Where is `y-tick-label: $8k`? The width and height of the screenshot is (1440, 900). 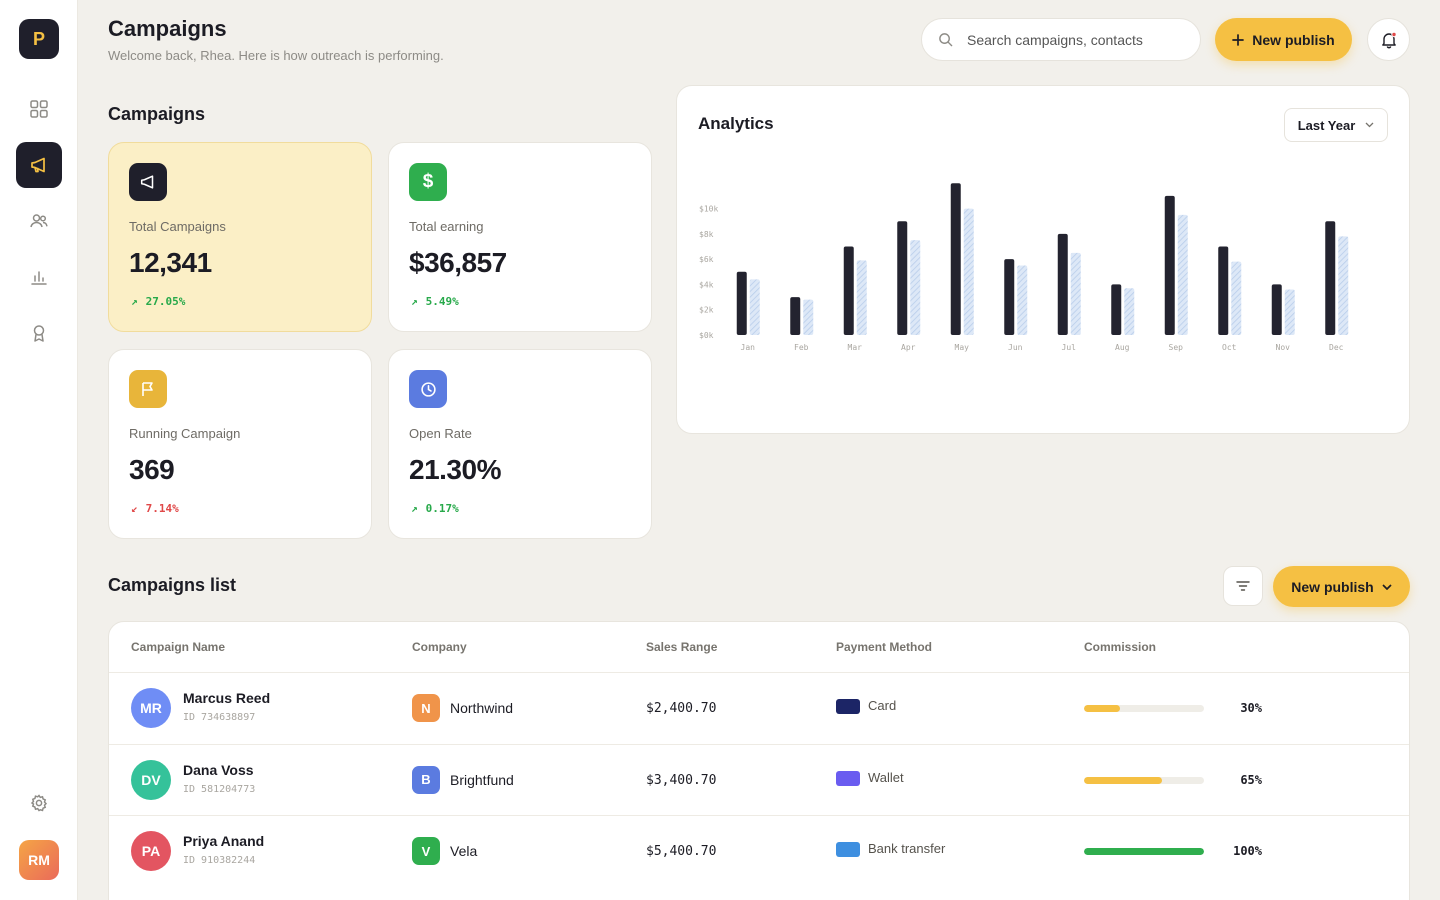
y-tick-label: $8k is located at coordinates (706, 234).